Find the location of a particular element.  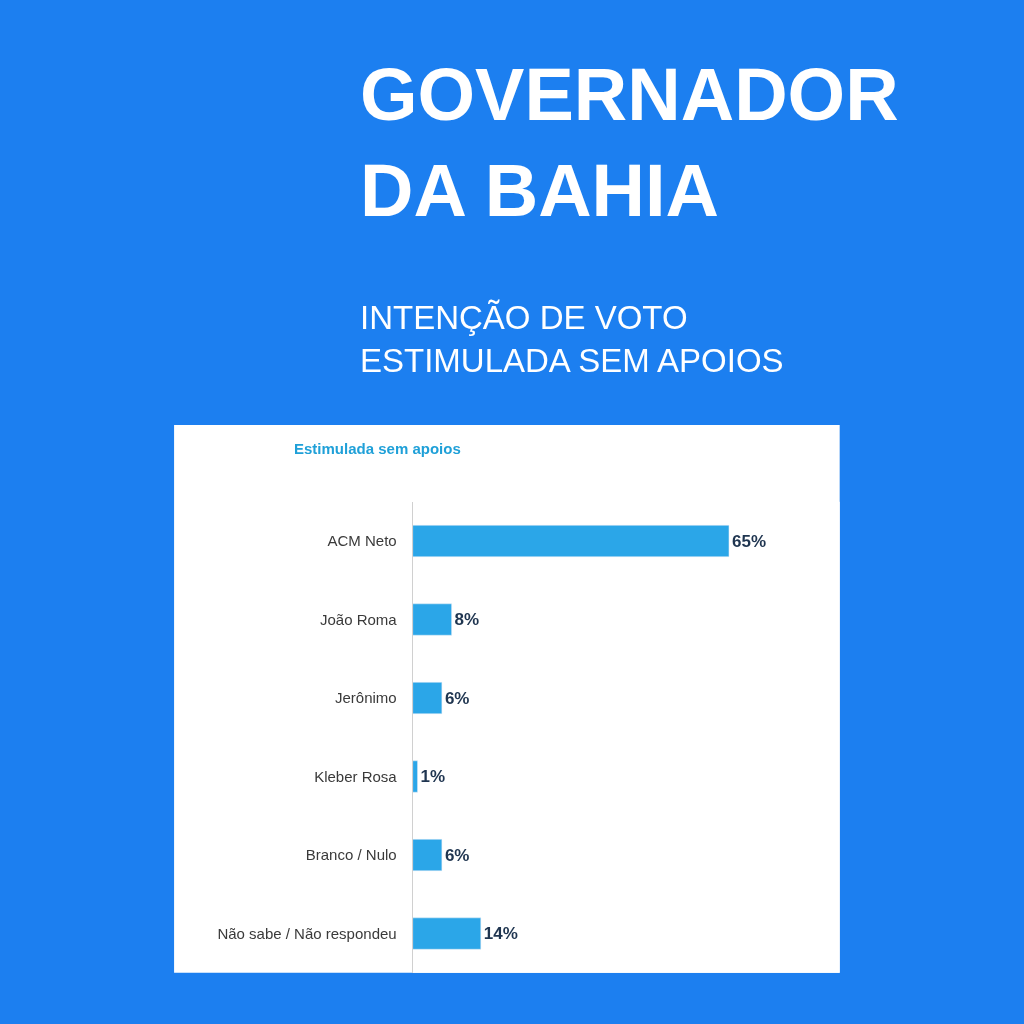

data-label: 1% is located at coordinates (433, 777).